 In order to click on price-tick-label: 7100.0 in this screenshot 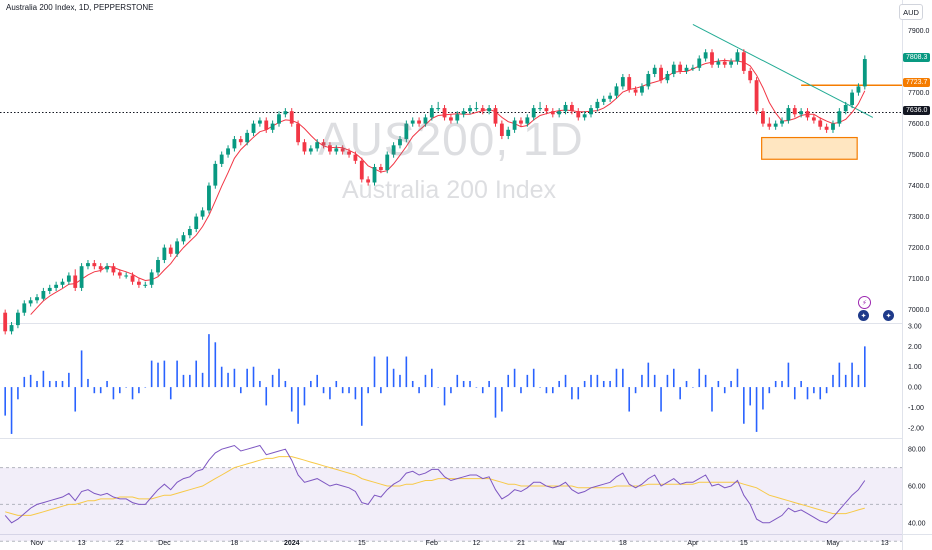, I will do `click(919, 279)`.